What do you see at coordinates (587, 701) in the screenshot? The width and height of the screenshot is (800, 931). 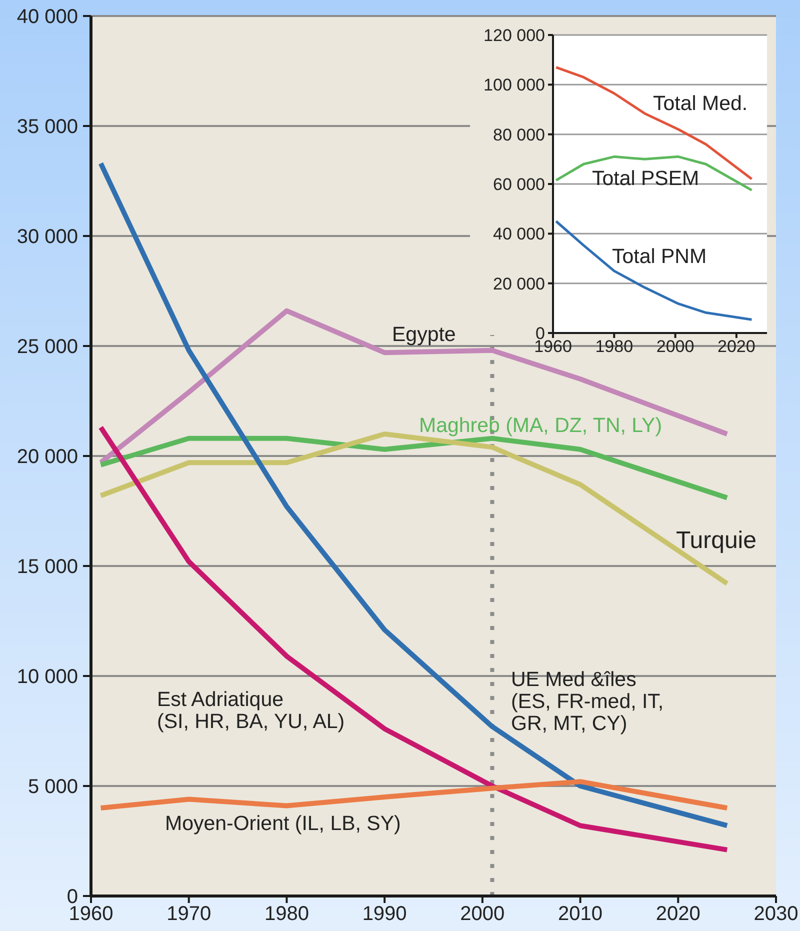 I see `series-label: UE Med &îles (ES, FR-med, IT, GR, MT, CY)` at bounding box center [587, 701].